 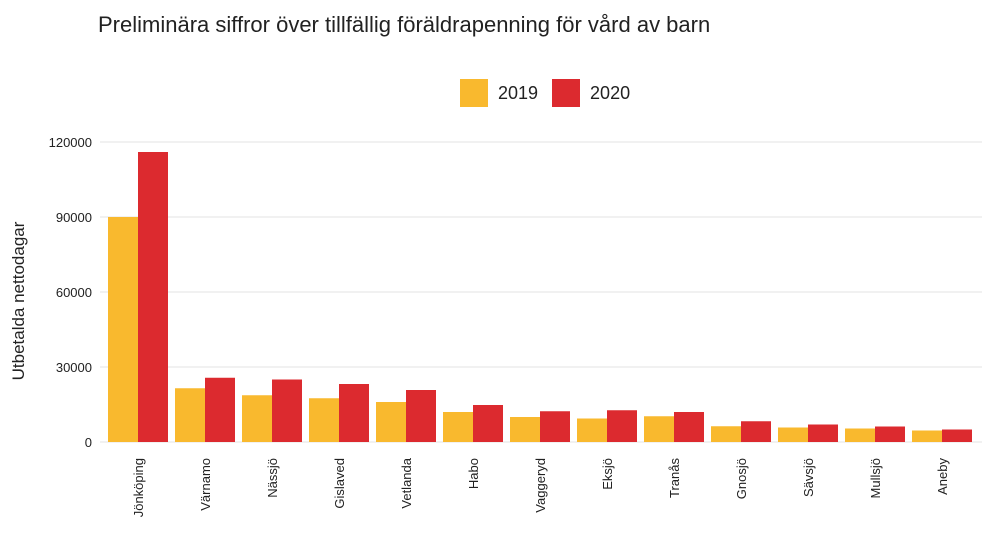 I want to click on y-axis-title: Utbetalda nettodagar, so click(x=18, y=300).